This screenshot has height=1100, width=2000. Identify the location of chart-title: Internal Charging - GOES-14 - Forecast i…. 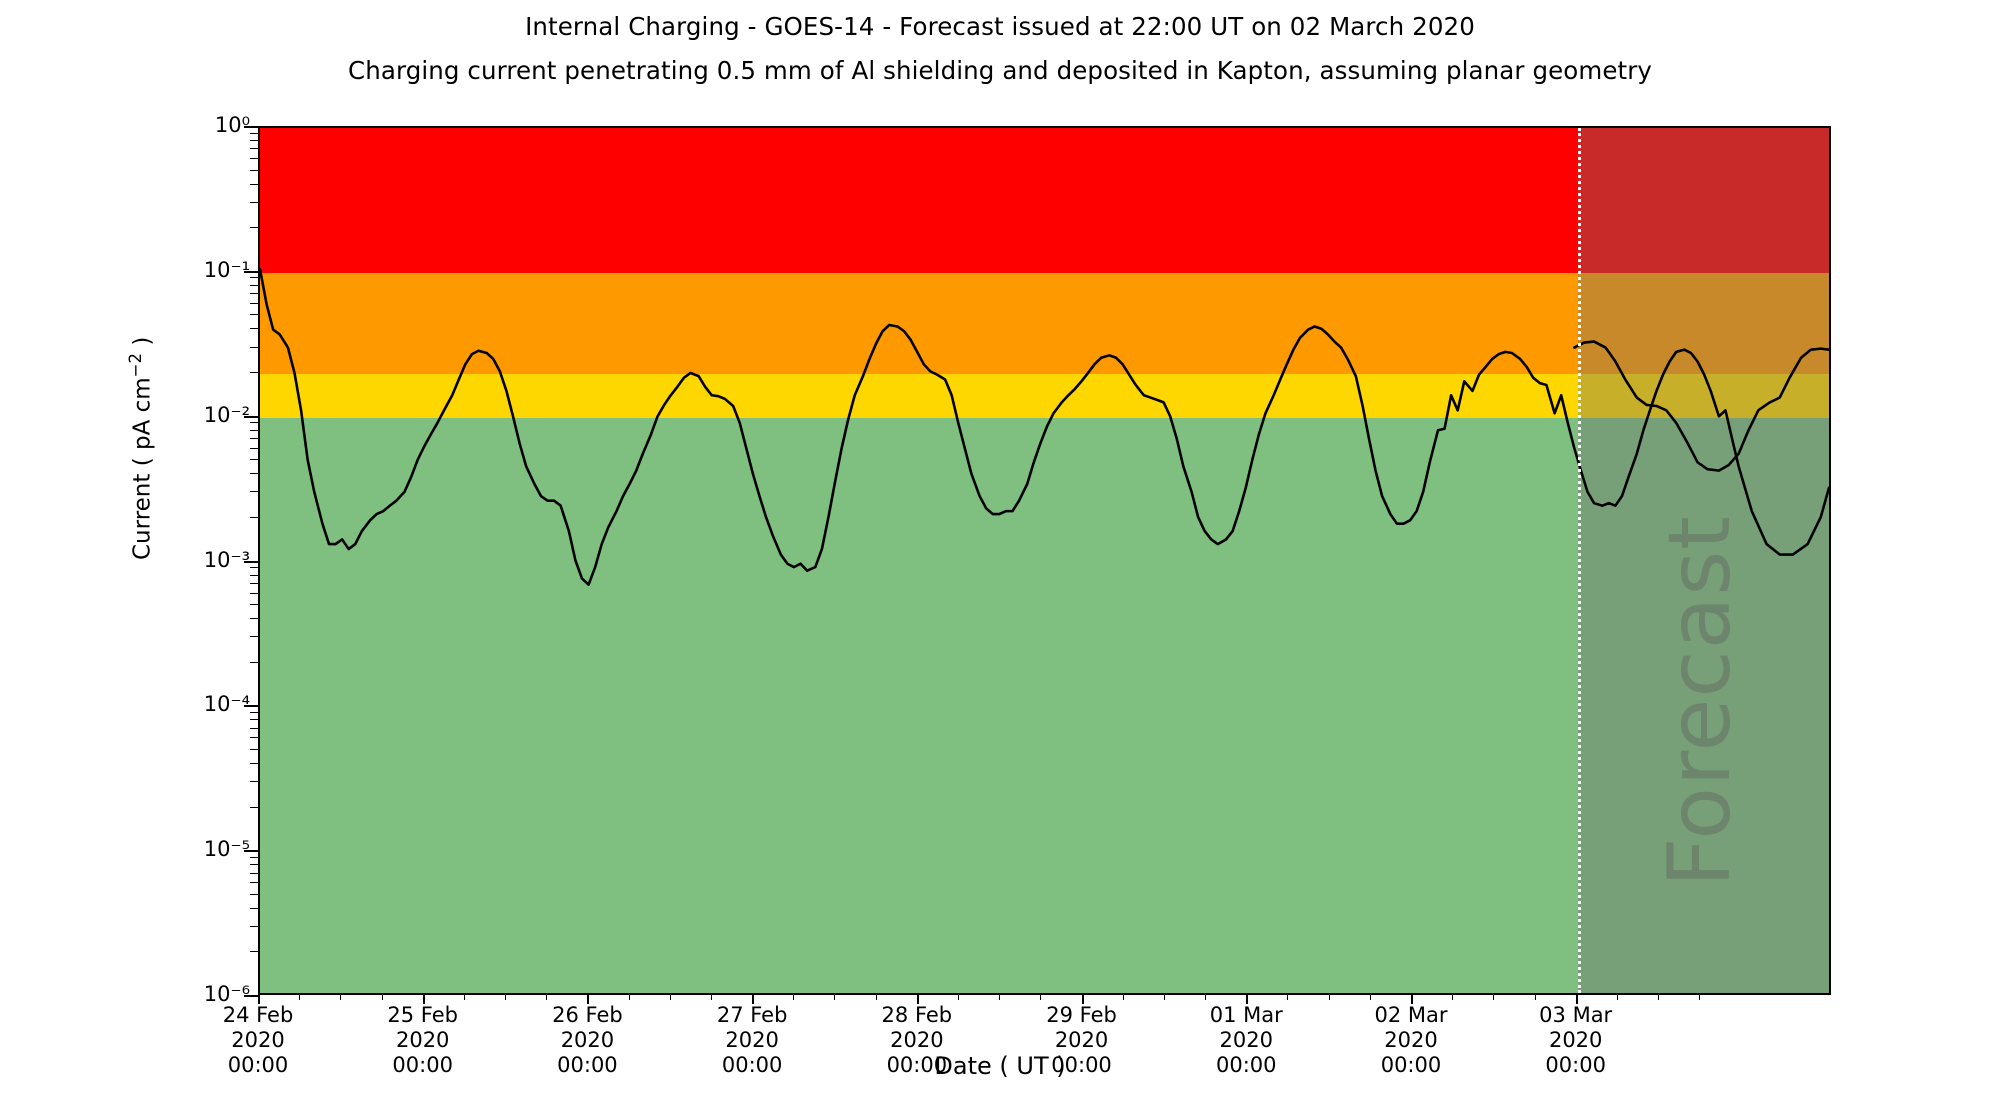
(1000, 26).